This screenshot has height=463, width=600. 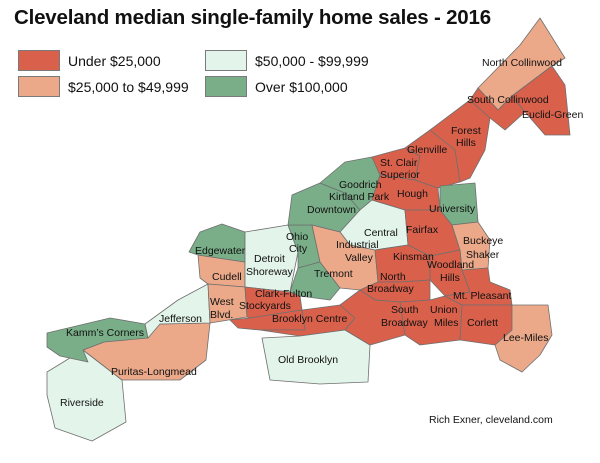 I want to click on label-goodrich-1: Goodrich, so click(x=360, y=185).